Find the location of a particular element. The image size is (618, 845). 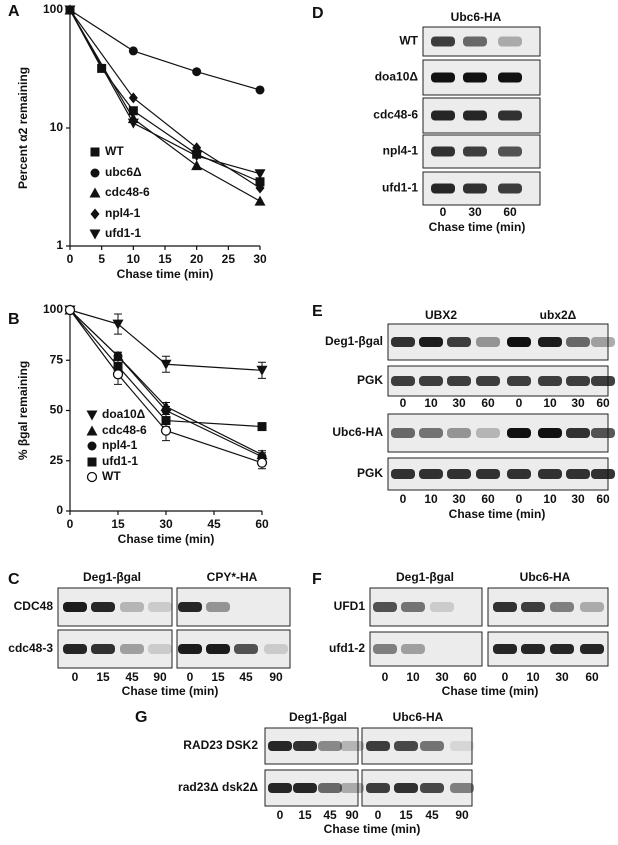

x-tick-label: 60 is located at coordinates (262, 524).